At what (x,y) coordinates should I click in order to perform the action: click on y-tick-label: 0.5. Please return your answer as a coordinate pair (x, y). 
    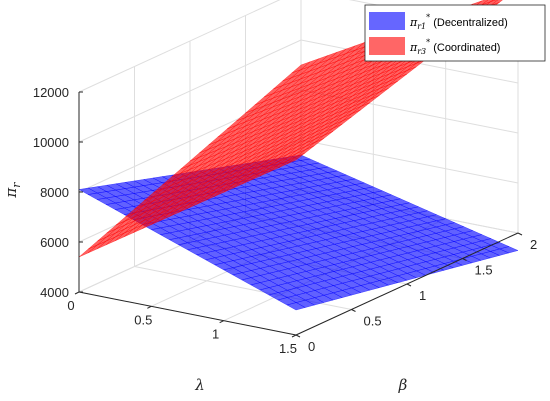
    Looking at the image, I should click on (373, 321).